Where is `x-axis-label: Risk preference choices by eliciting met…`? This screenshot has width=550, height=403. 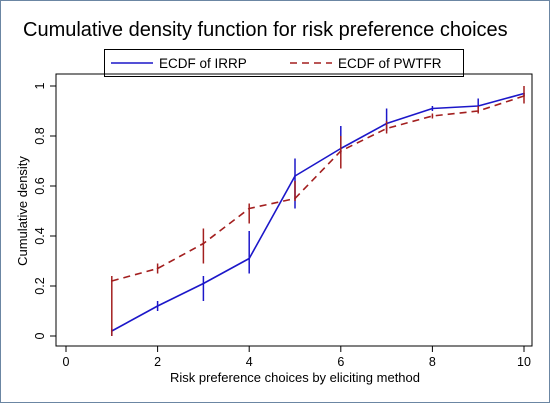 x-axis-label: Risk preference choices by eliciting met… is located at coordinates (295, 377).